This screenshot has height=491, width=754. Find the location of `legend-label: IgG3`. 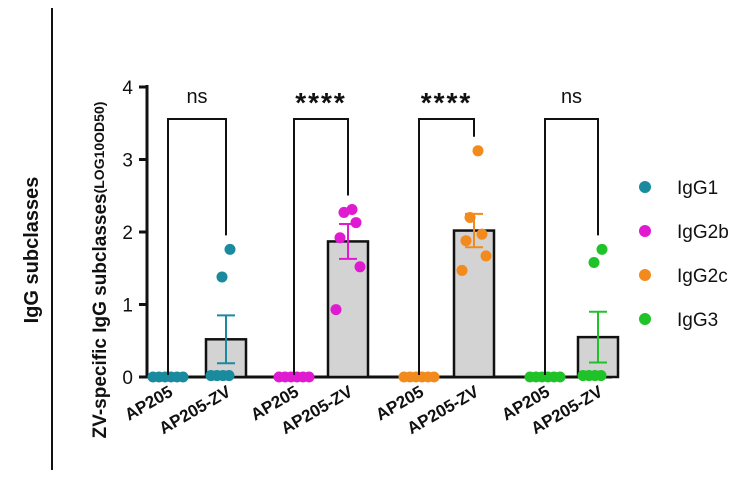

legend-label: IgG3 is located at coordinates (697, 320).